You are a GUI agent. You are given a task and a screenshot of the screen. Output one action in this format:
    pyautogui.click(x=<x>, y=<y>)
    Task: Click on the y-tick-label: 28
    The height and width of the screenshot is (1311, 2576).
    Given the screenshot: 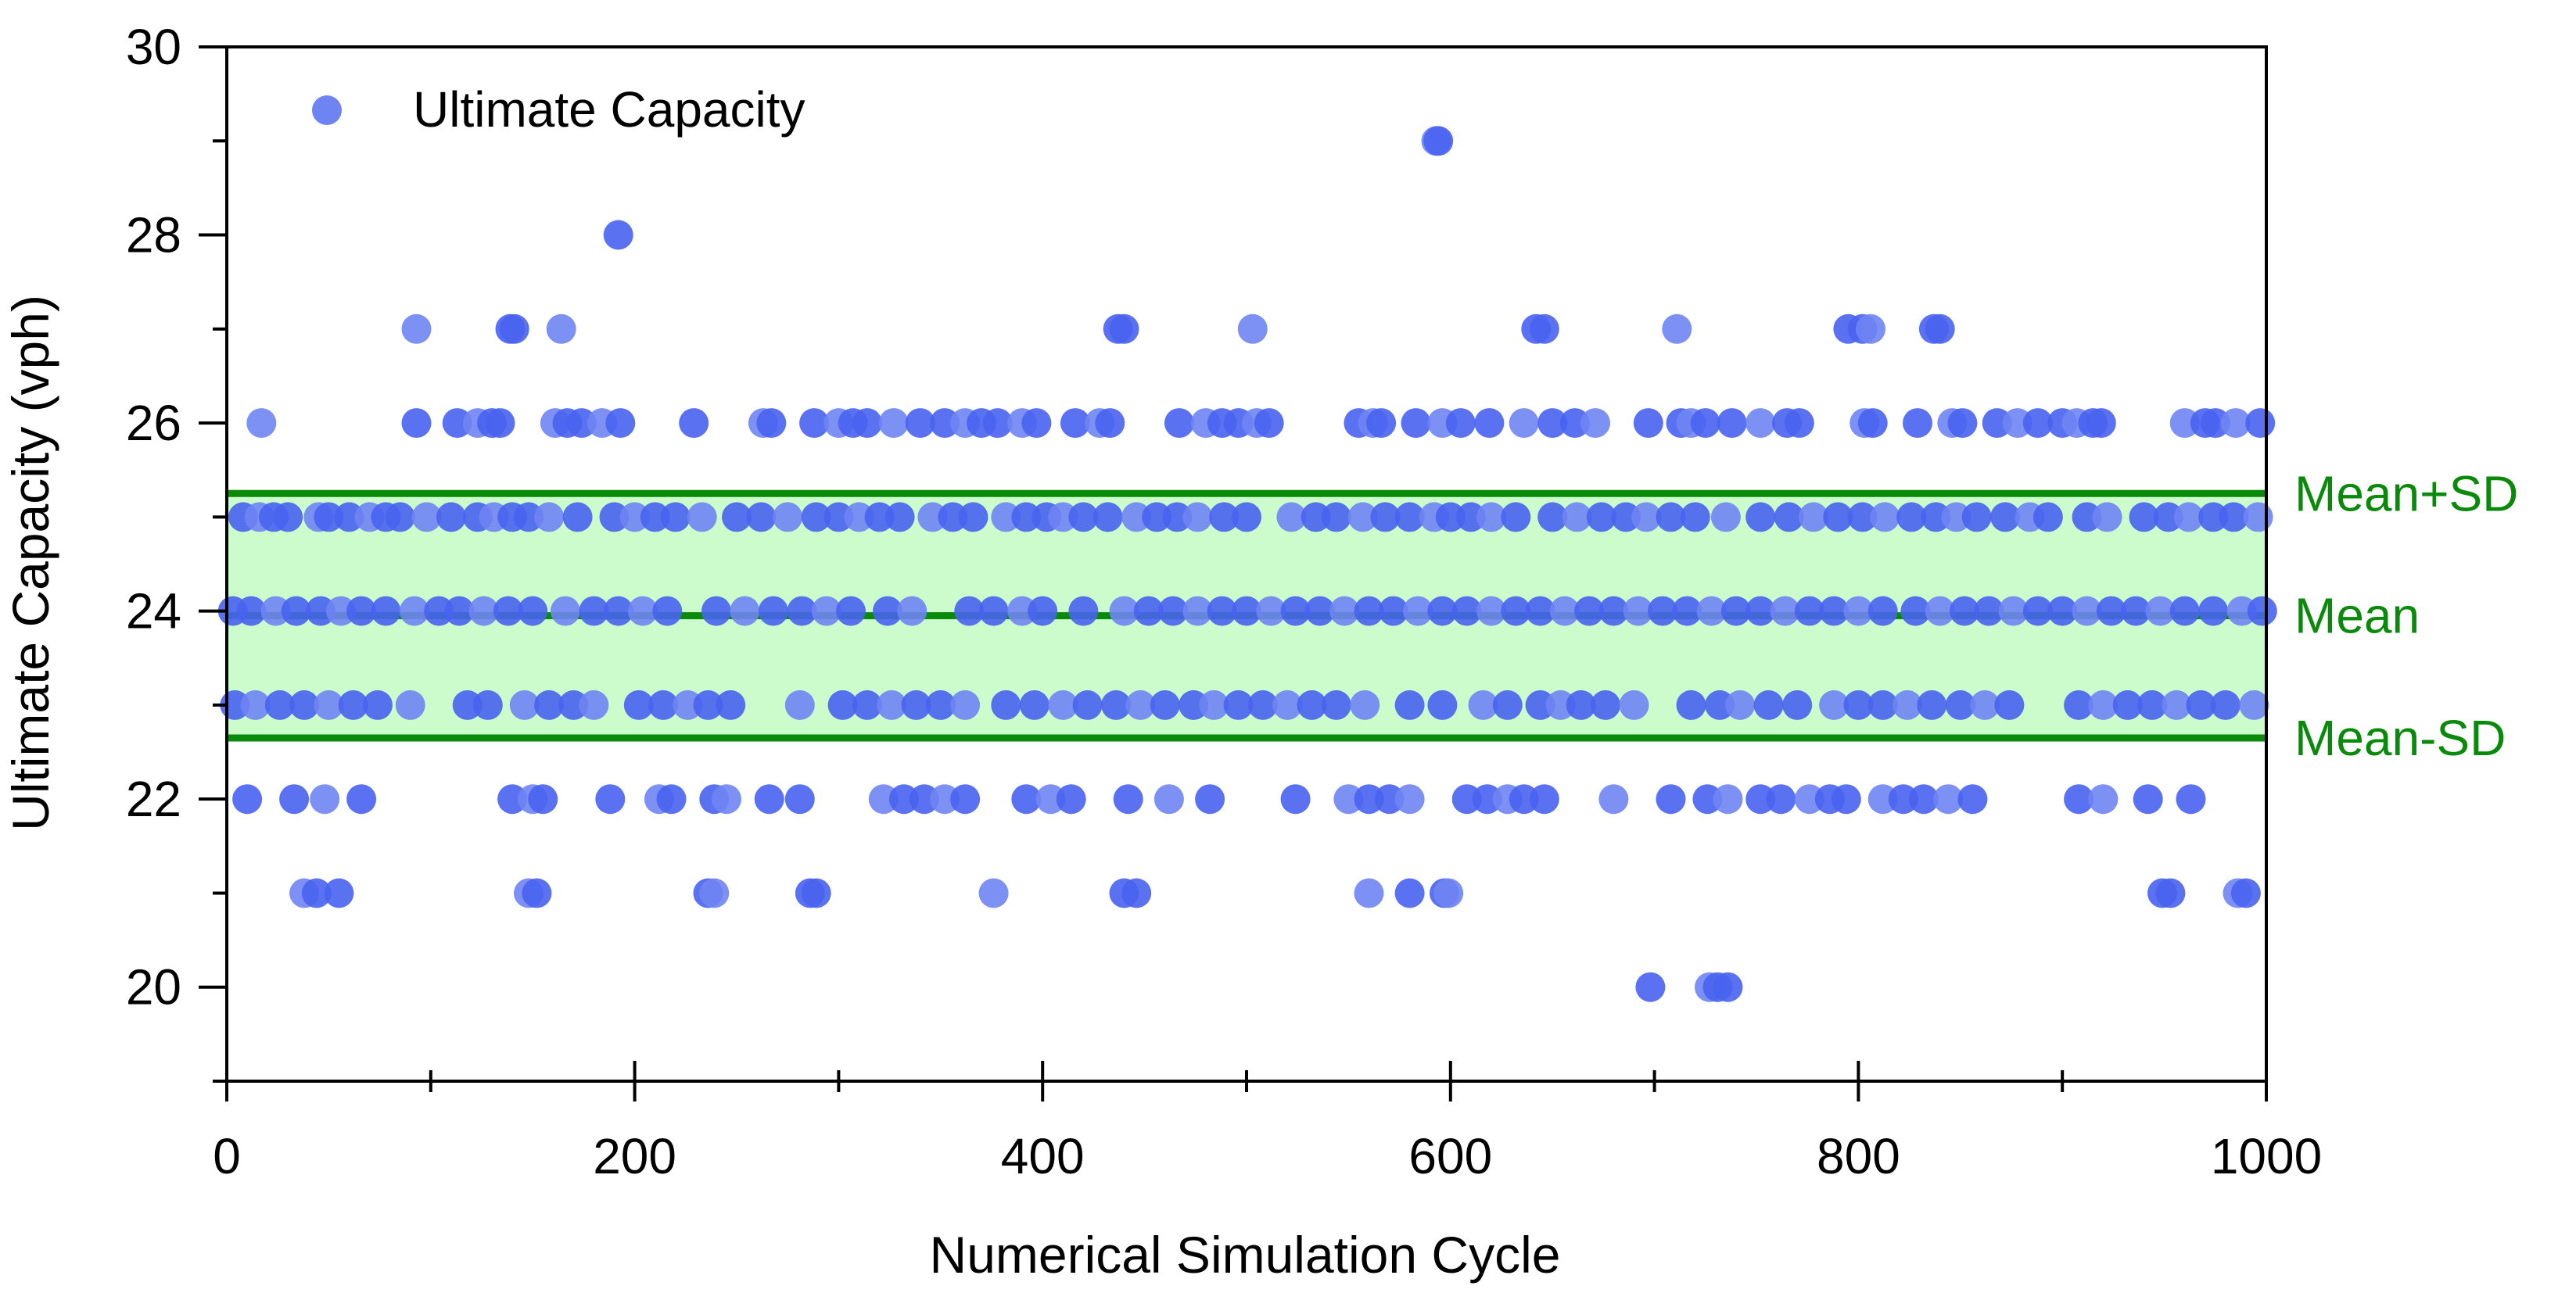 What is the action you would take?
    pyautogui.click(x=153, y=235)
    